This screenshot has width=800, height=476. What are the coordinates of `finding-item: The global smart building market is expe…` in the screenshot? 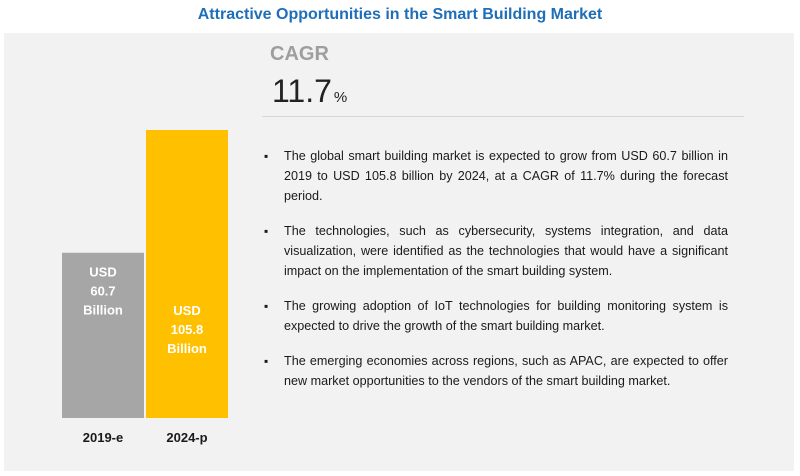 It's located at (495, 176).